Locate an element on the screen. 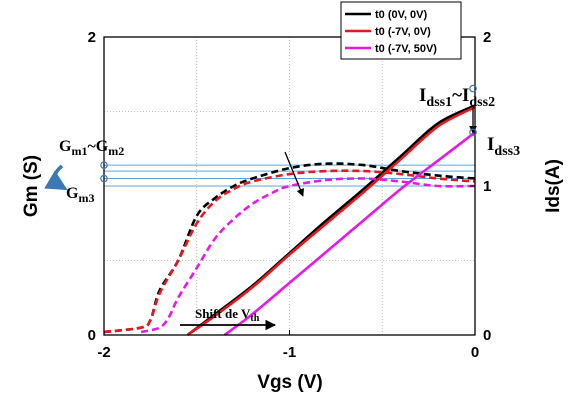 The height and width of the screenshot is (394, 587). y-right-tick-label-0: 0 is located at coordinates (487, 335).